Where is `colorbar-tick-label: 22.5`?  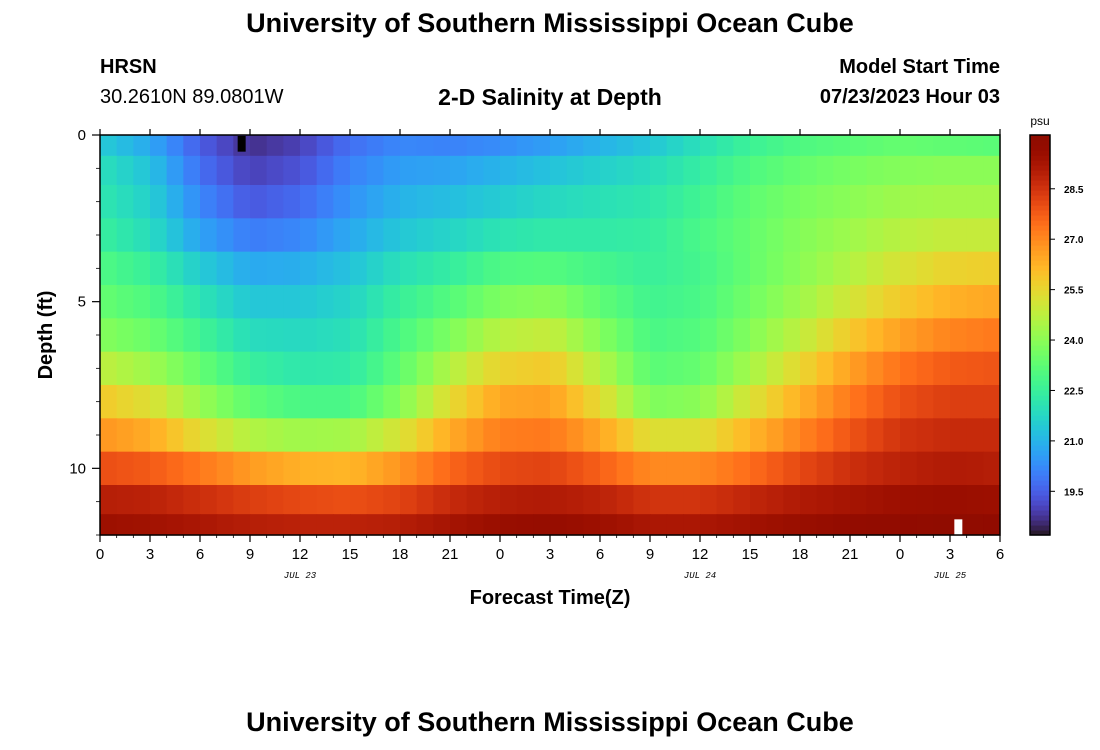
colorbar-tick-label: 22.5 is located at coordinates (1074, 391).